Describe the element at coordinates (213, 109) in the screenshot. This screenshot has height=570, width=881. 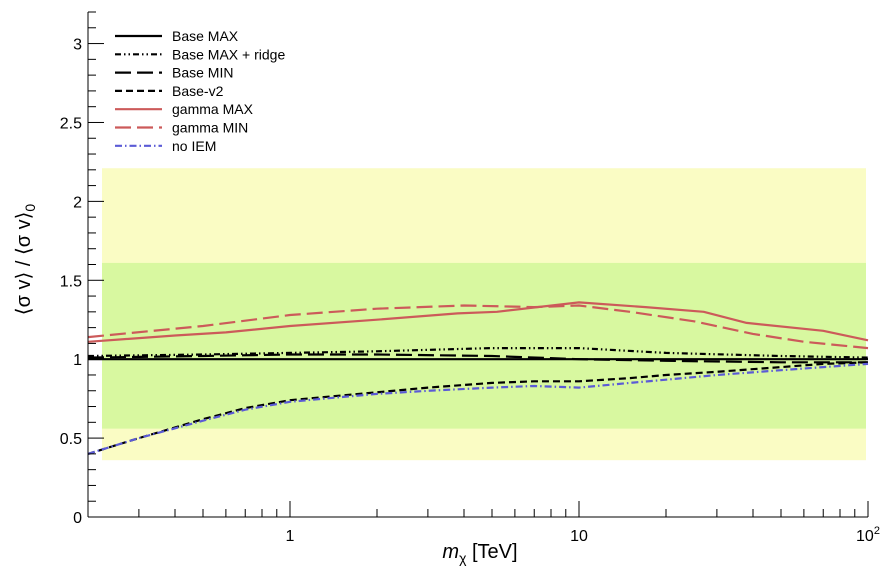
I see `legend-label: gamma MAX` at that location.